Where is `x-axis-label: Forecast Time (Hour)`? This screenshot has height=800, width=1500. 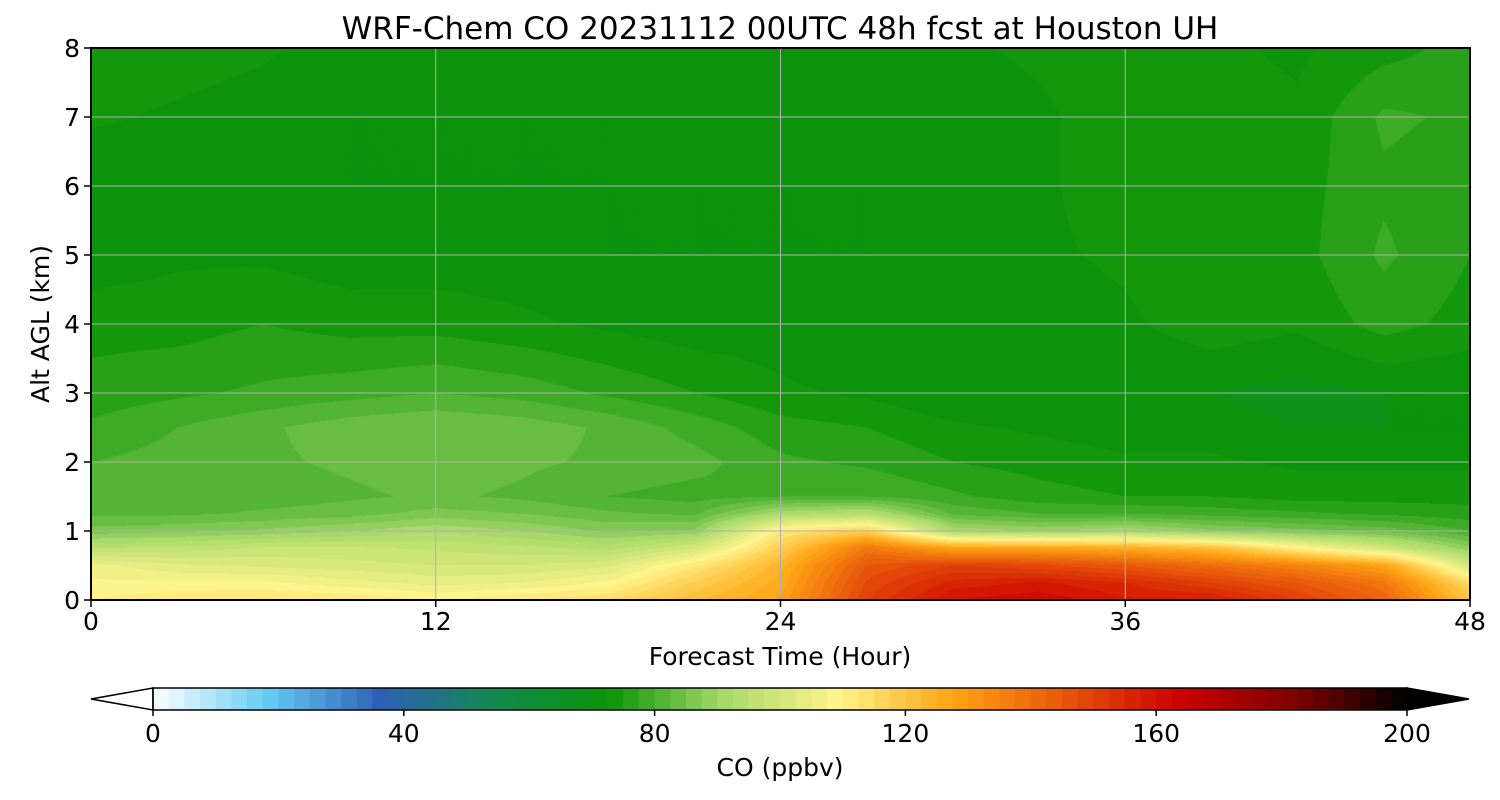
x-axis-label: Forecast Time (Hour) is located at coordinates (780, 656).